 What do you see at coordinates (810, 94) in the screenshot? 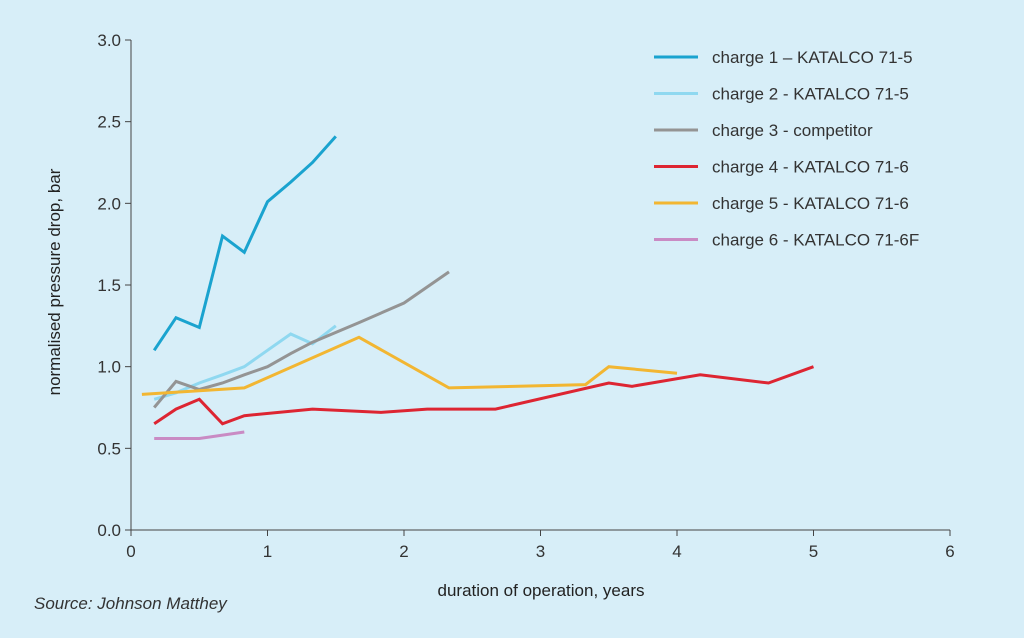
I see `legend-label-2: charge 2 - KATALCO 71-5` at bounding box center [810, 94].